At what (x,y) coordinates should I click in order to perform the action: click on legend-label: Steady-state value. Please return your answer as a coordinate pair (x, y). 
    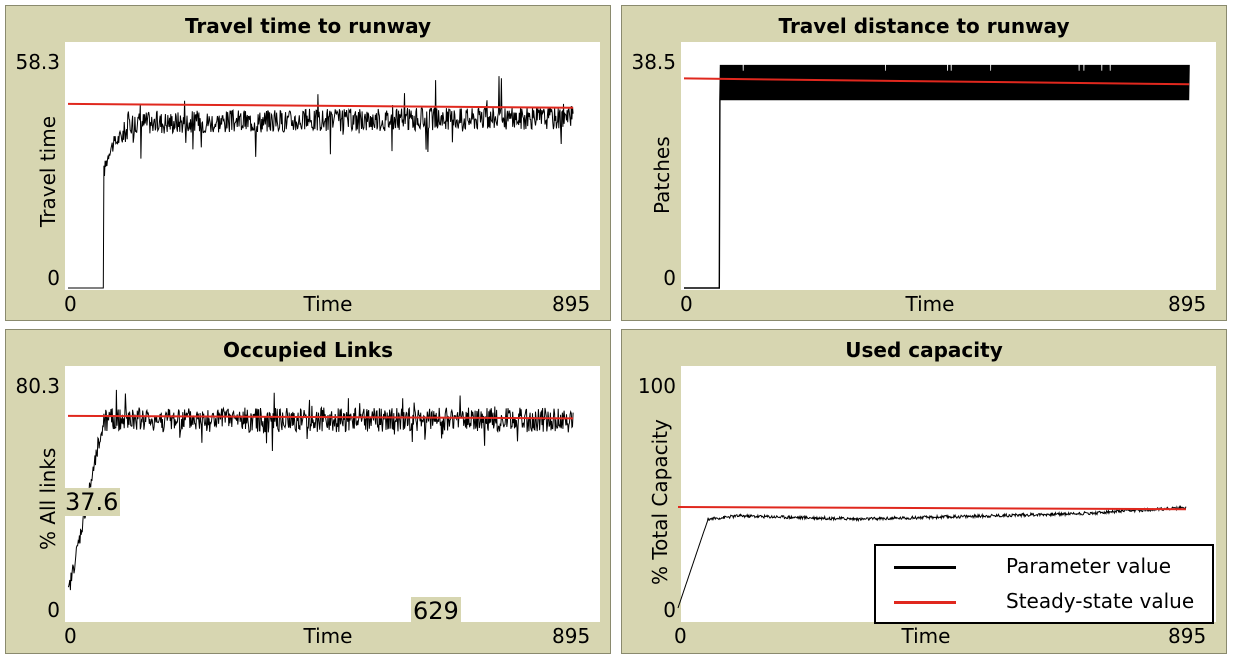
    Looking at the image, I should click on (1100, 601).